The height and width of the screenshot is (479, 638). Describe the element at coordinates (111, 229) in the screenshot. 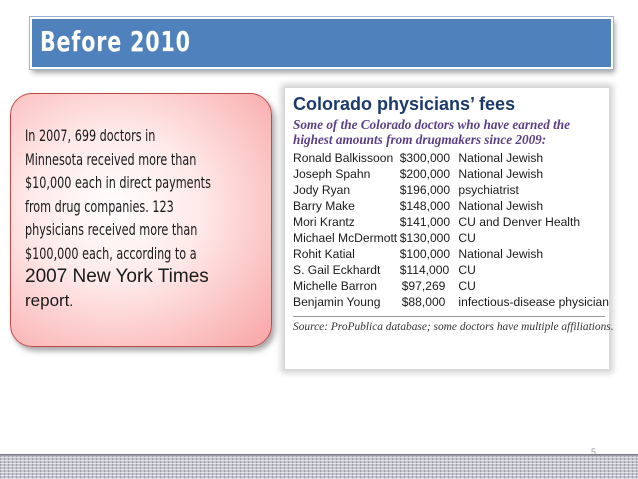

I see `callout-line: physicians received more than` at that location.